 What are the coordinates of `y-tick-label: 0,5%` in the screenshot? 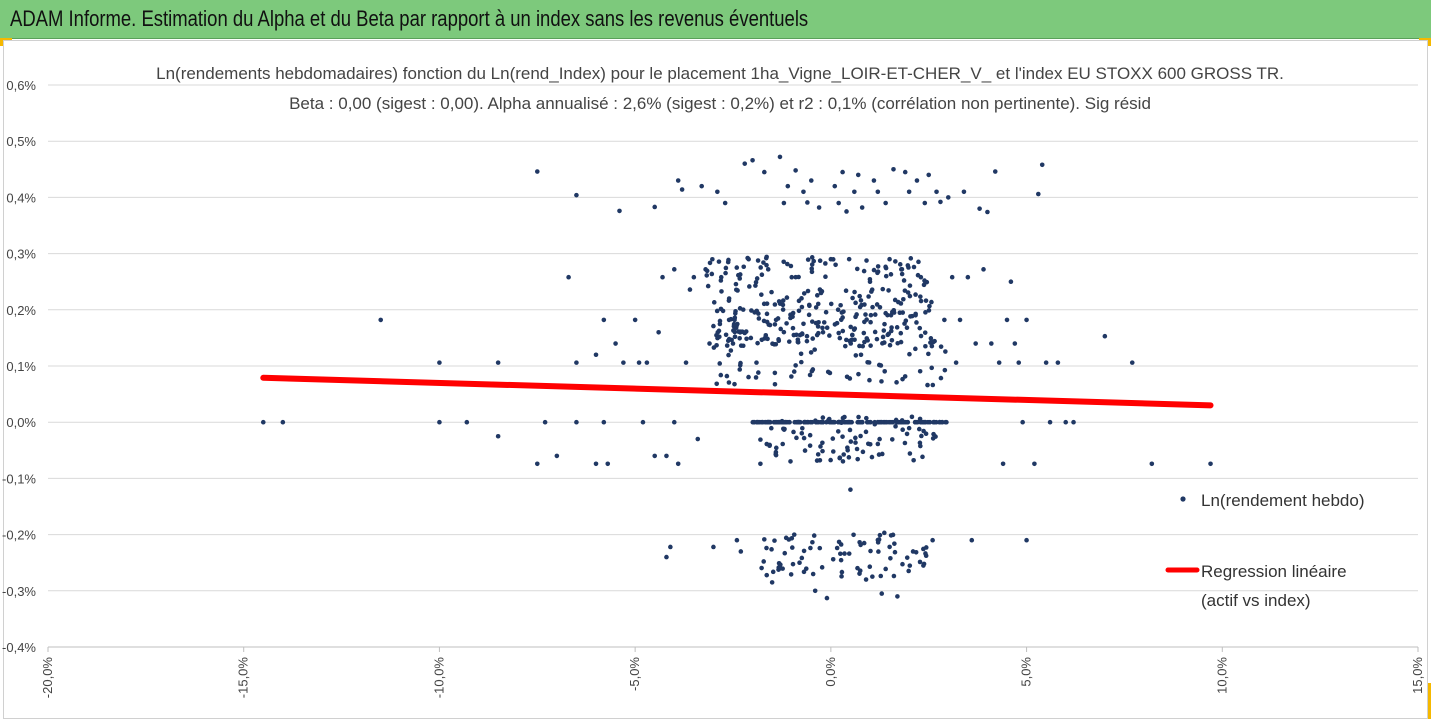 It's located at (21, 141).